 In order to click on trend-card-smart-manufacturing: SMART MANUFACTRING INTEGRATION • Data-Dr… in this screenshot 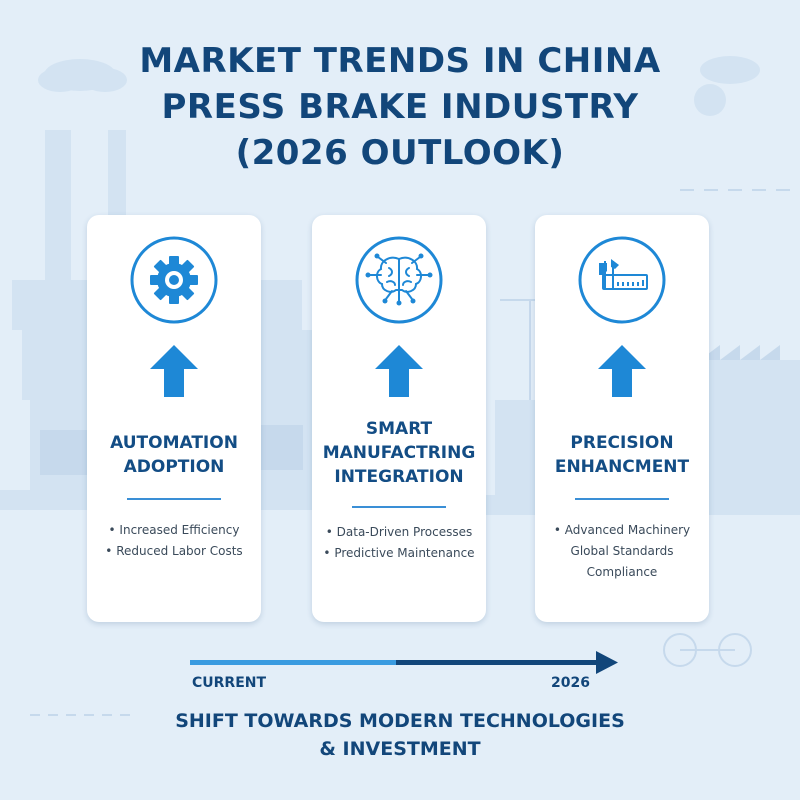, I will do `click(399, 418)`.